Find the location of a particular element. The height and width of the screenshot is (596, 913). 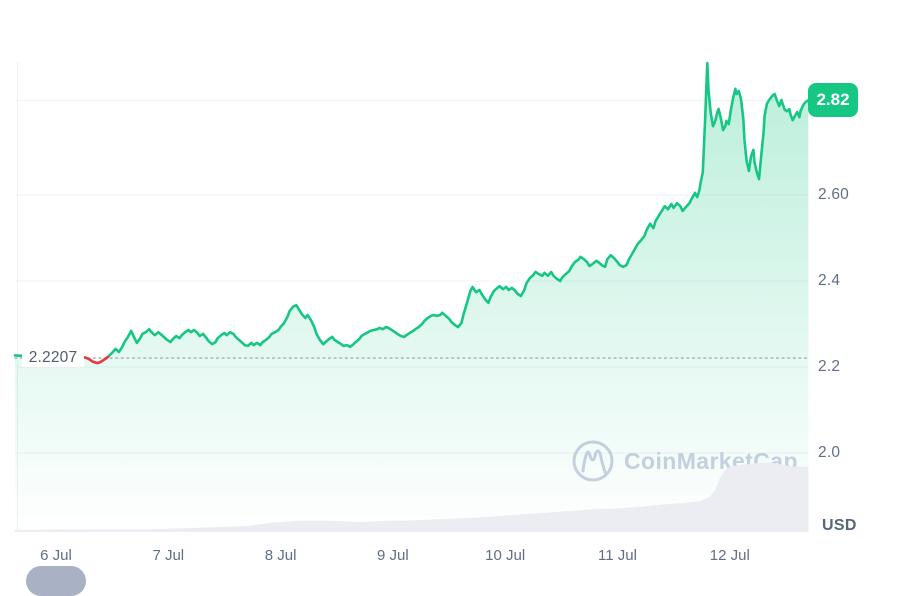

price-line-below-open is located at coordinates (96, 360).